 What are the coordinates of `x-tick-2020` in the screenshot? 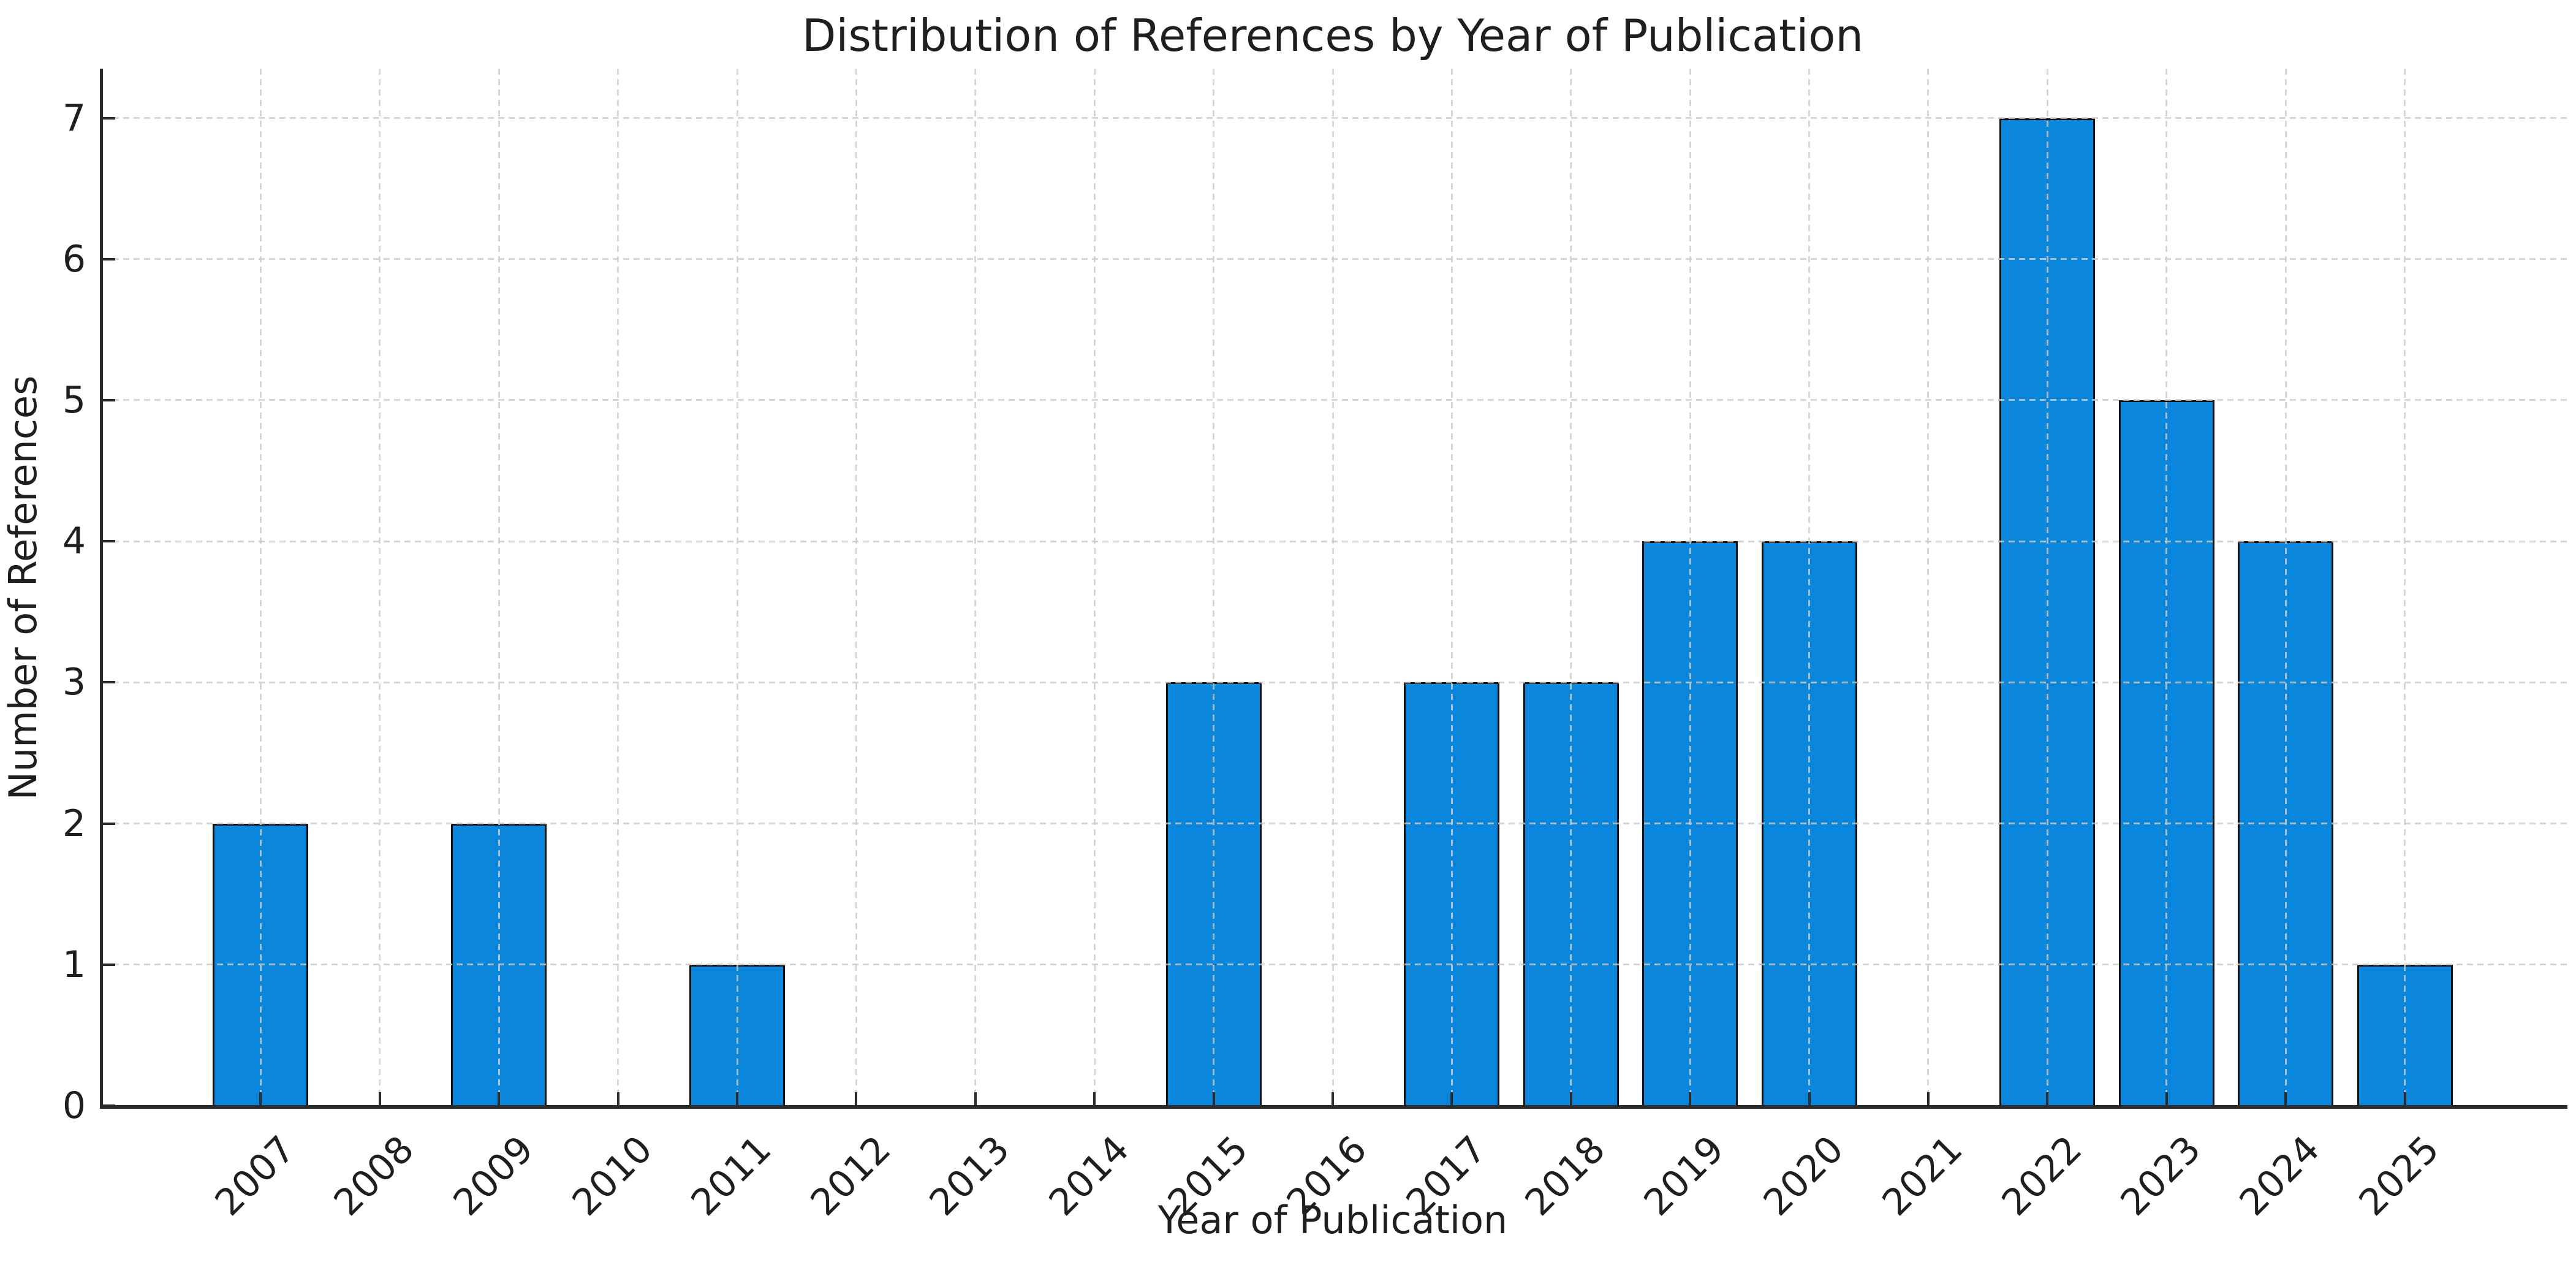 It's located at (1809, 1099).